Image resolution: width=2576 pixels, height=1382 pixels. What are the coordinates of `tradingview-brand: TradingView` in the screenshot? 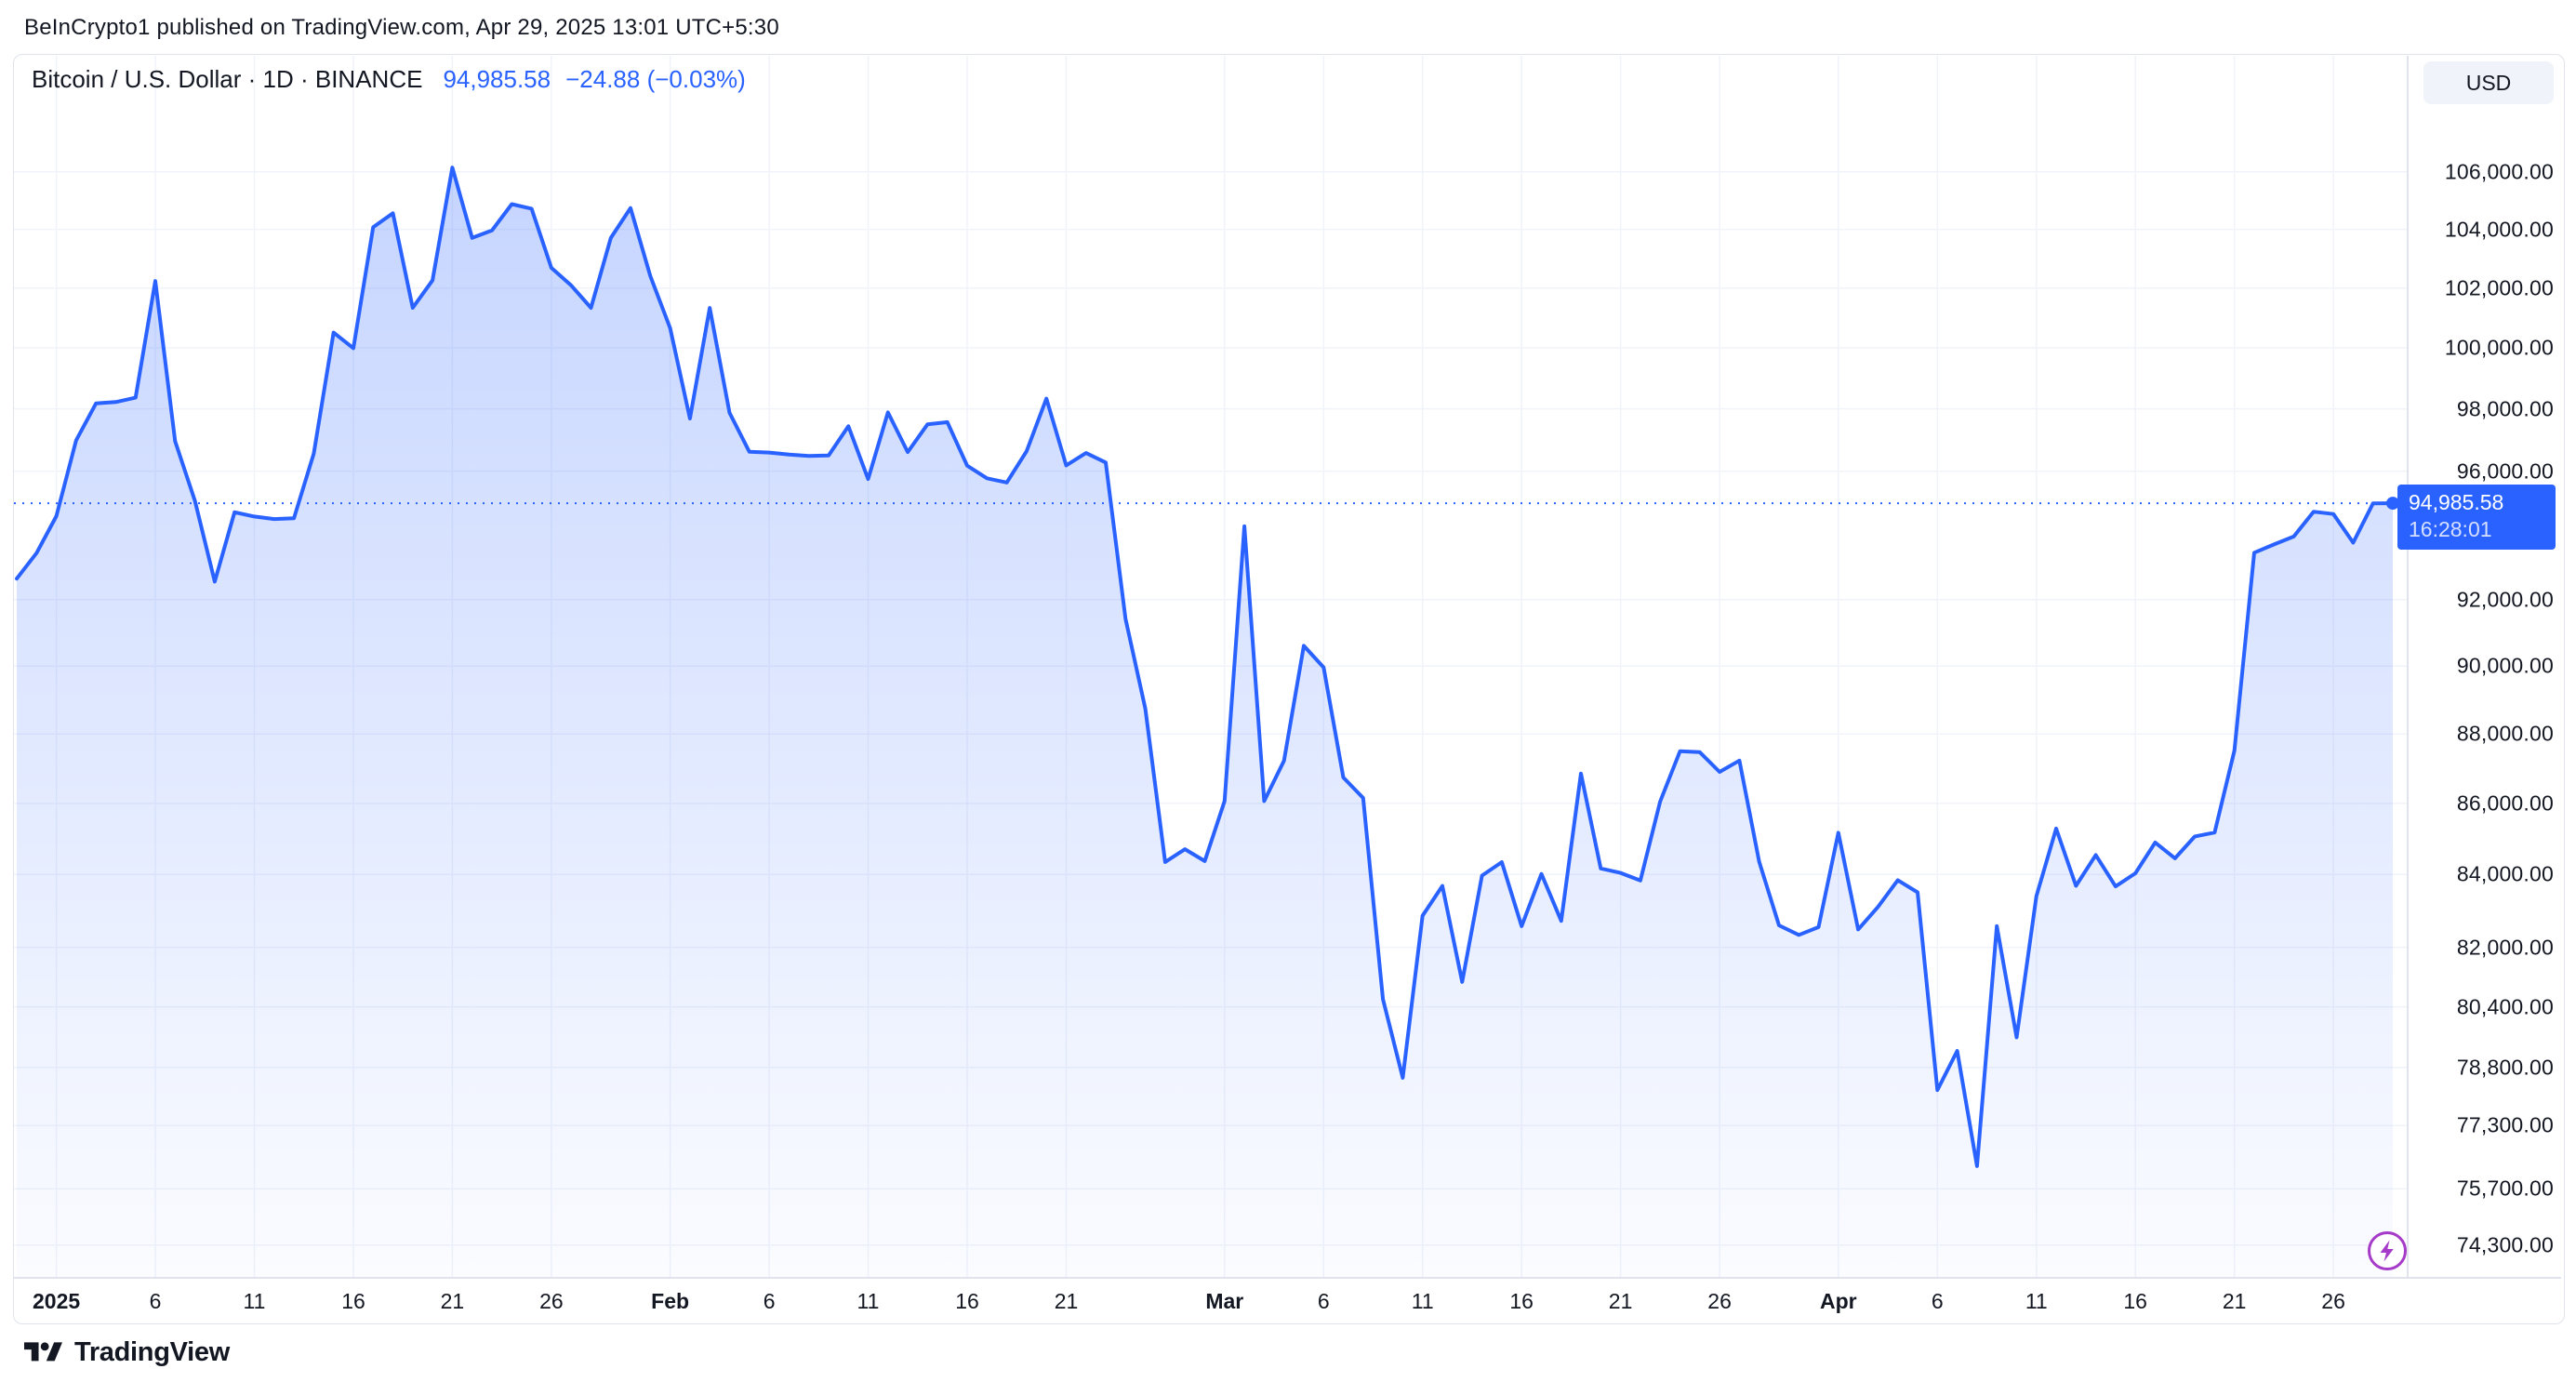 It's located at (152, 1352).